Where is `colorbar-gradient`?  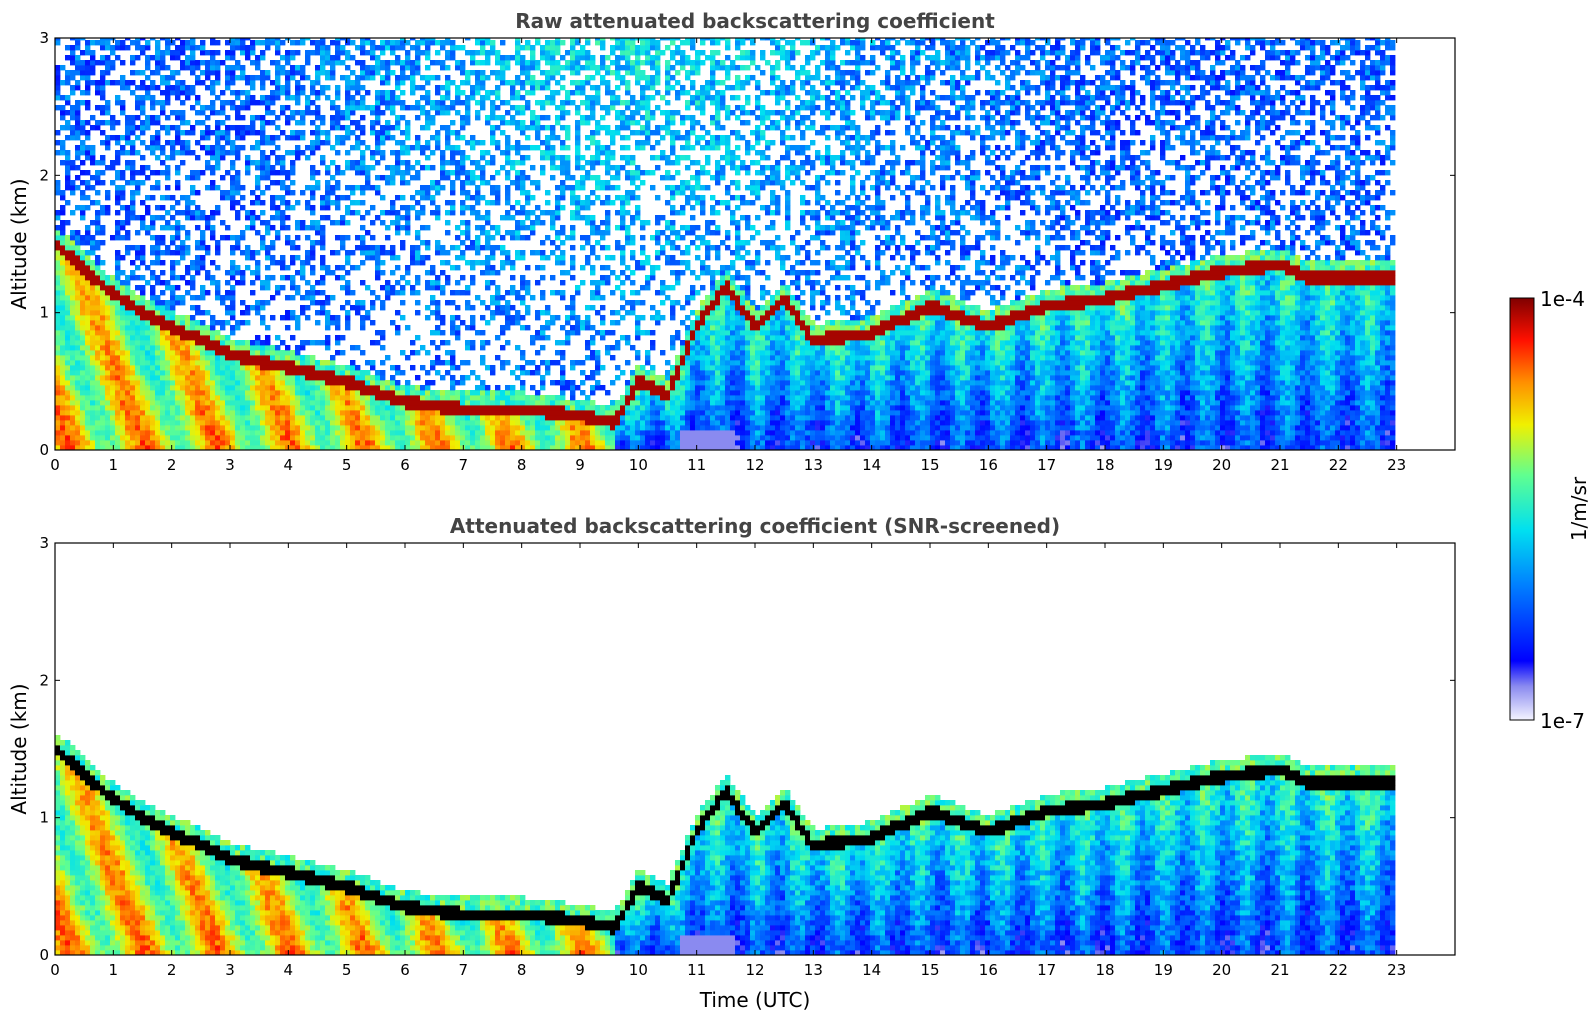 colorbar-gradient is located at coordinates (1522, 509).